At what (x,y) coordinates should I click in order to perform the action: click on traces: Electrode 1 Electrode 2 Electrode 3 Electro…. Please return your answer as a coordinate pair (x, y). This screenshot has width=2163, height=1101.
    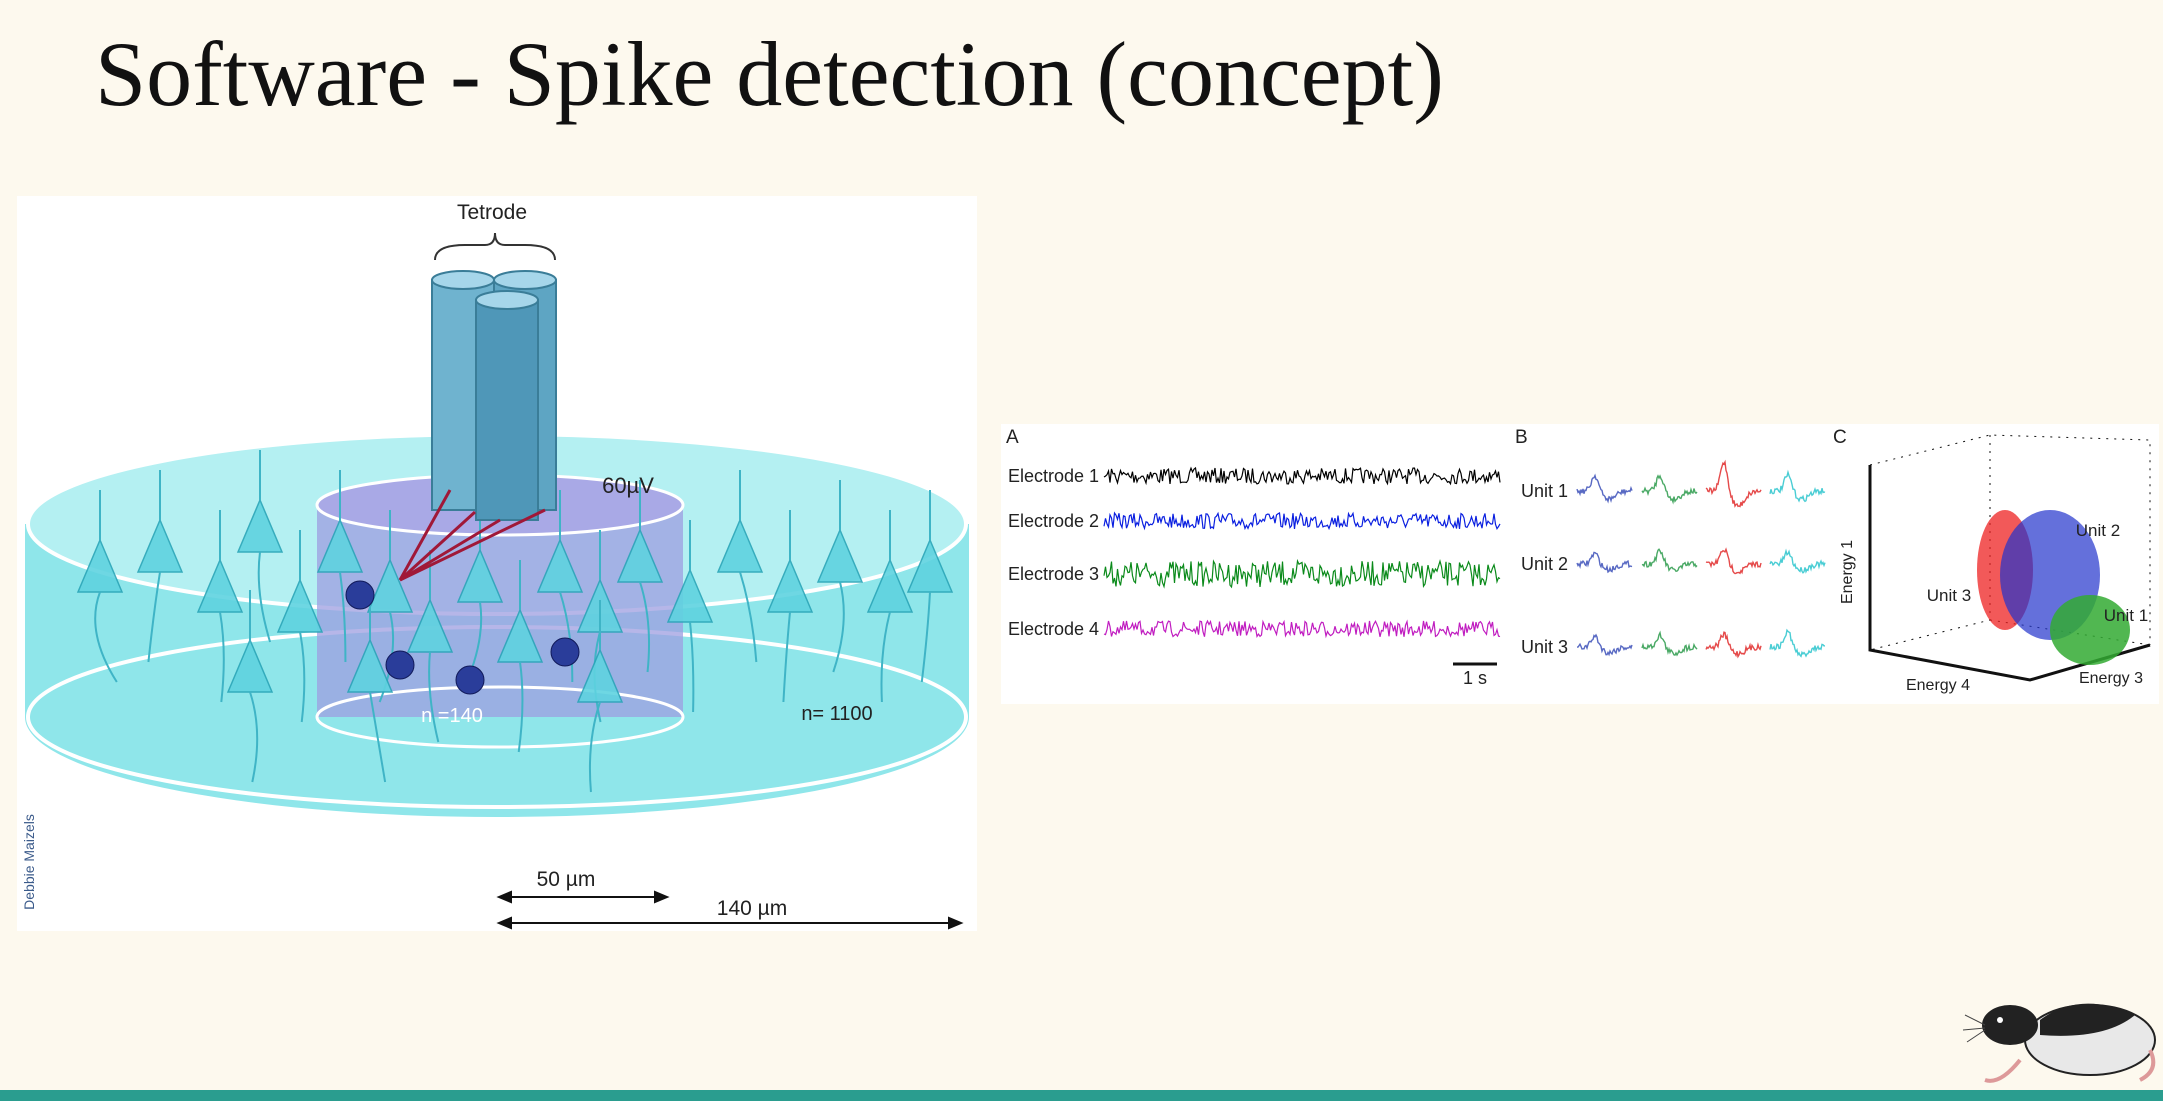
    Looking at the image, I should click on (1254, 552).